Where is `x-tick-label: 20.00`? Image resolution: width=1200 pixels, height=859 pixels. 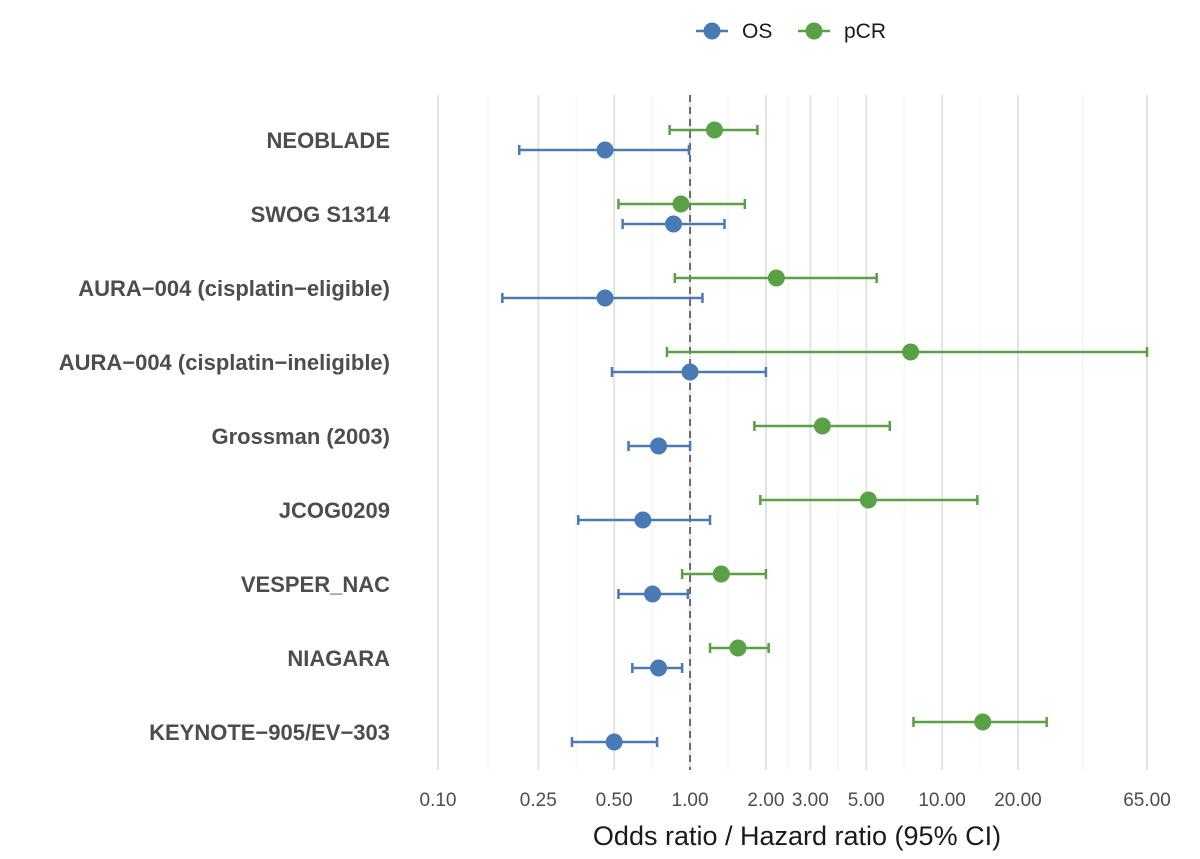
x-tick-label: 20.00 is located at coordinates (1018, 800).